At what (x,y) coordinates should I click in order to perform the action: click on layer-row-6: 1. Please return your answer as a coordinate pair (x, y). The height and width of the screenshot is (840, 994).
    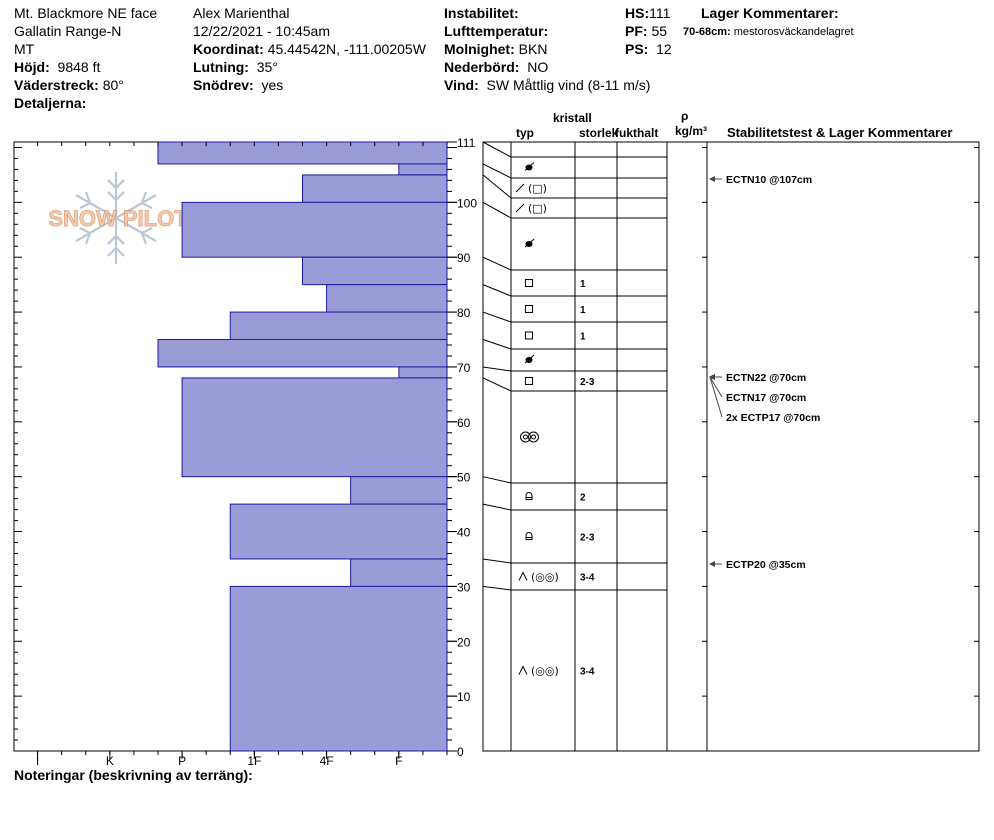
    Looking at the image, I should click on (555, 337).